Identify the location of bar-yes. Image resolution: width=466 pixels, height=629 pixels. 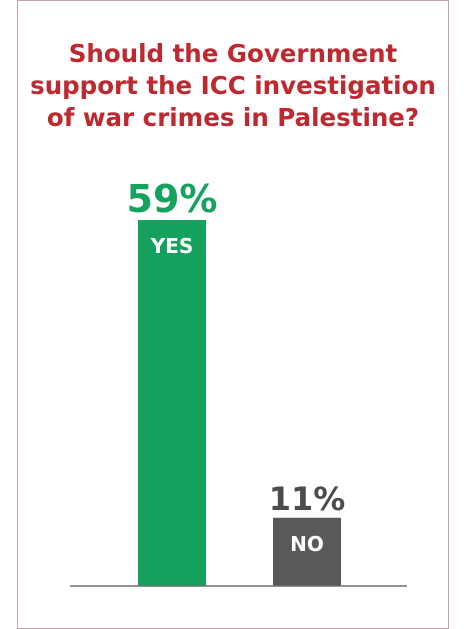
(172, 403).